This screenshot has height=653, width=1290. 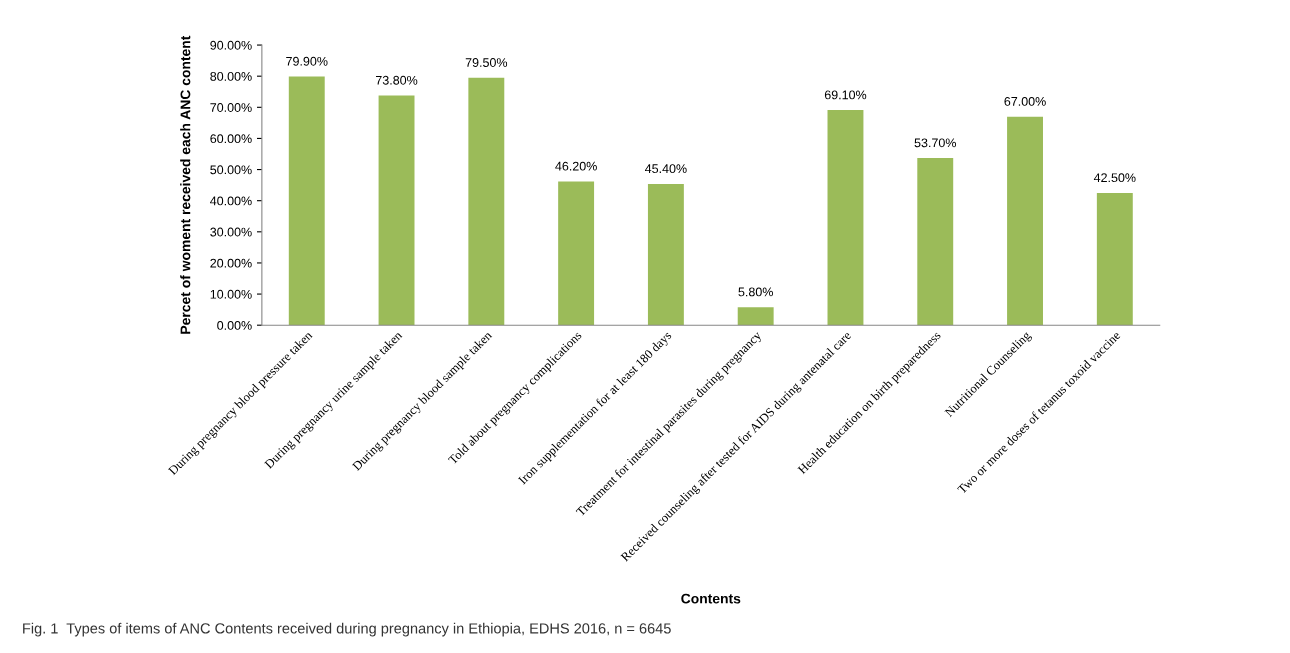 What do you see at coordinates (576, 166) in the screenshot?
I see `data-label: 46.20%` at bounding box center [576, 166].